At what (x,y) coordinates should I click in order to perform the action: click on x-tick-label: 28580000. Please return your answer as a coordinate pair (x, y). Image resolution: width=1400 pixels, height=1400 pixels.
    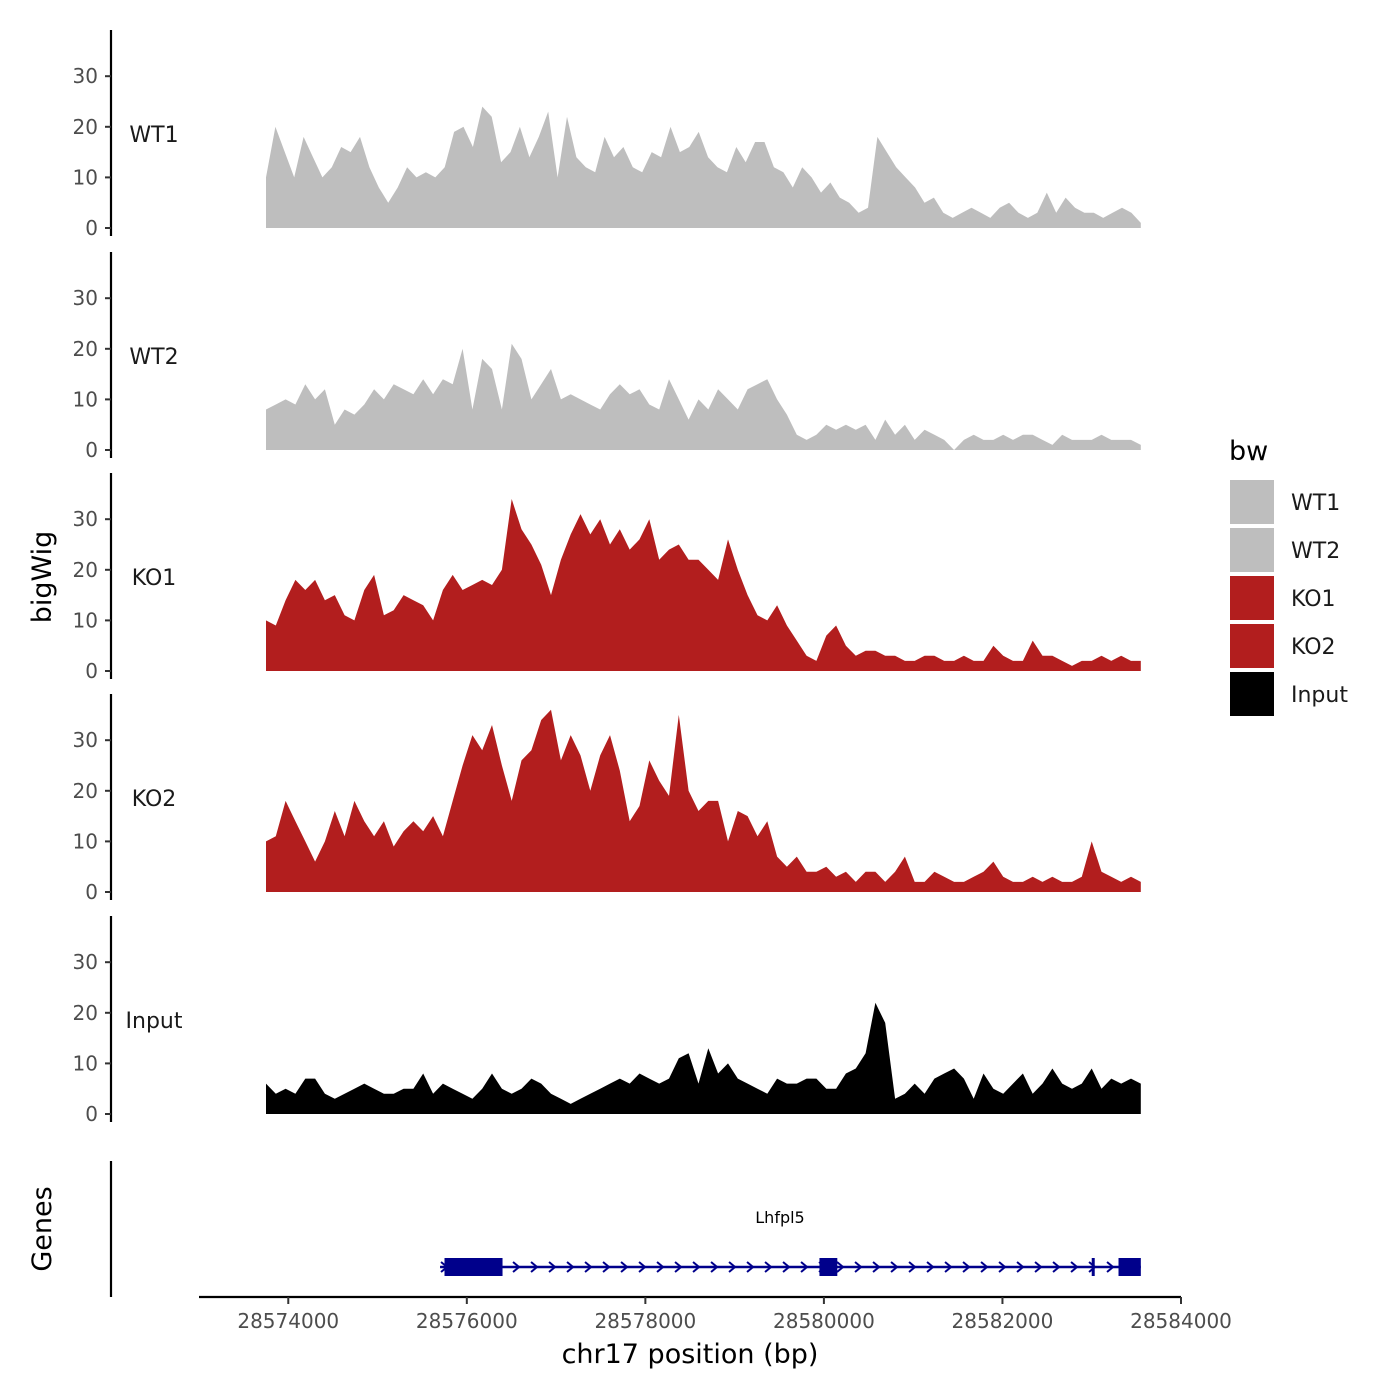
    Looking at the image, I should click on (824, 1321).